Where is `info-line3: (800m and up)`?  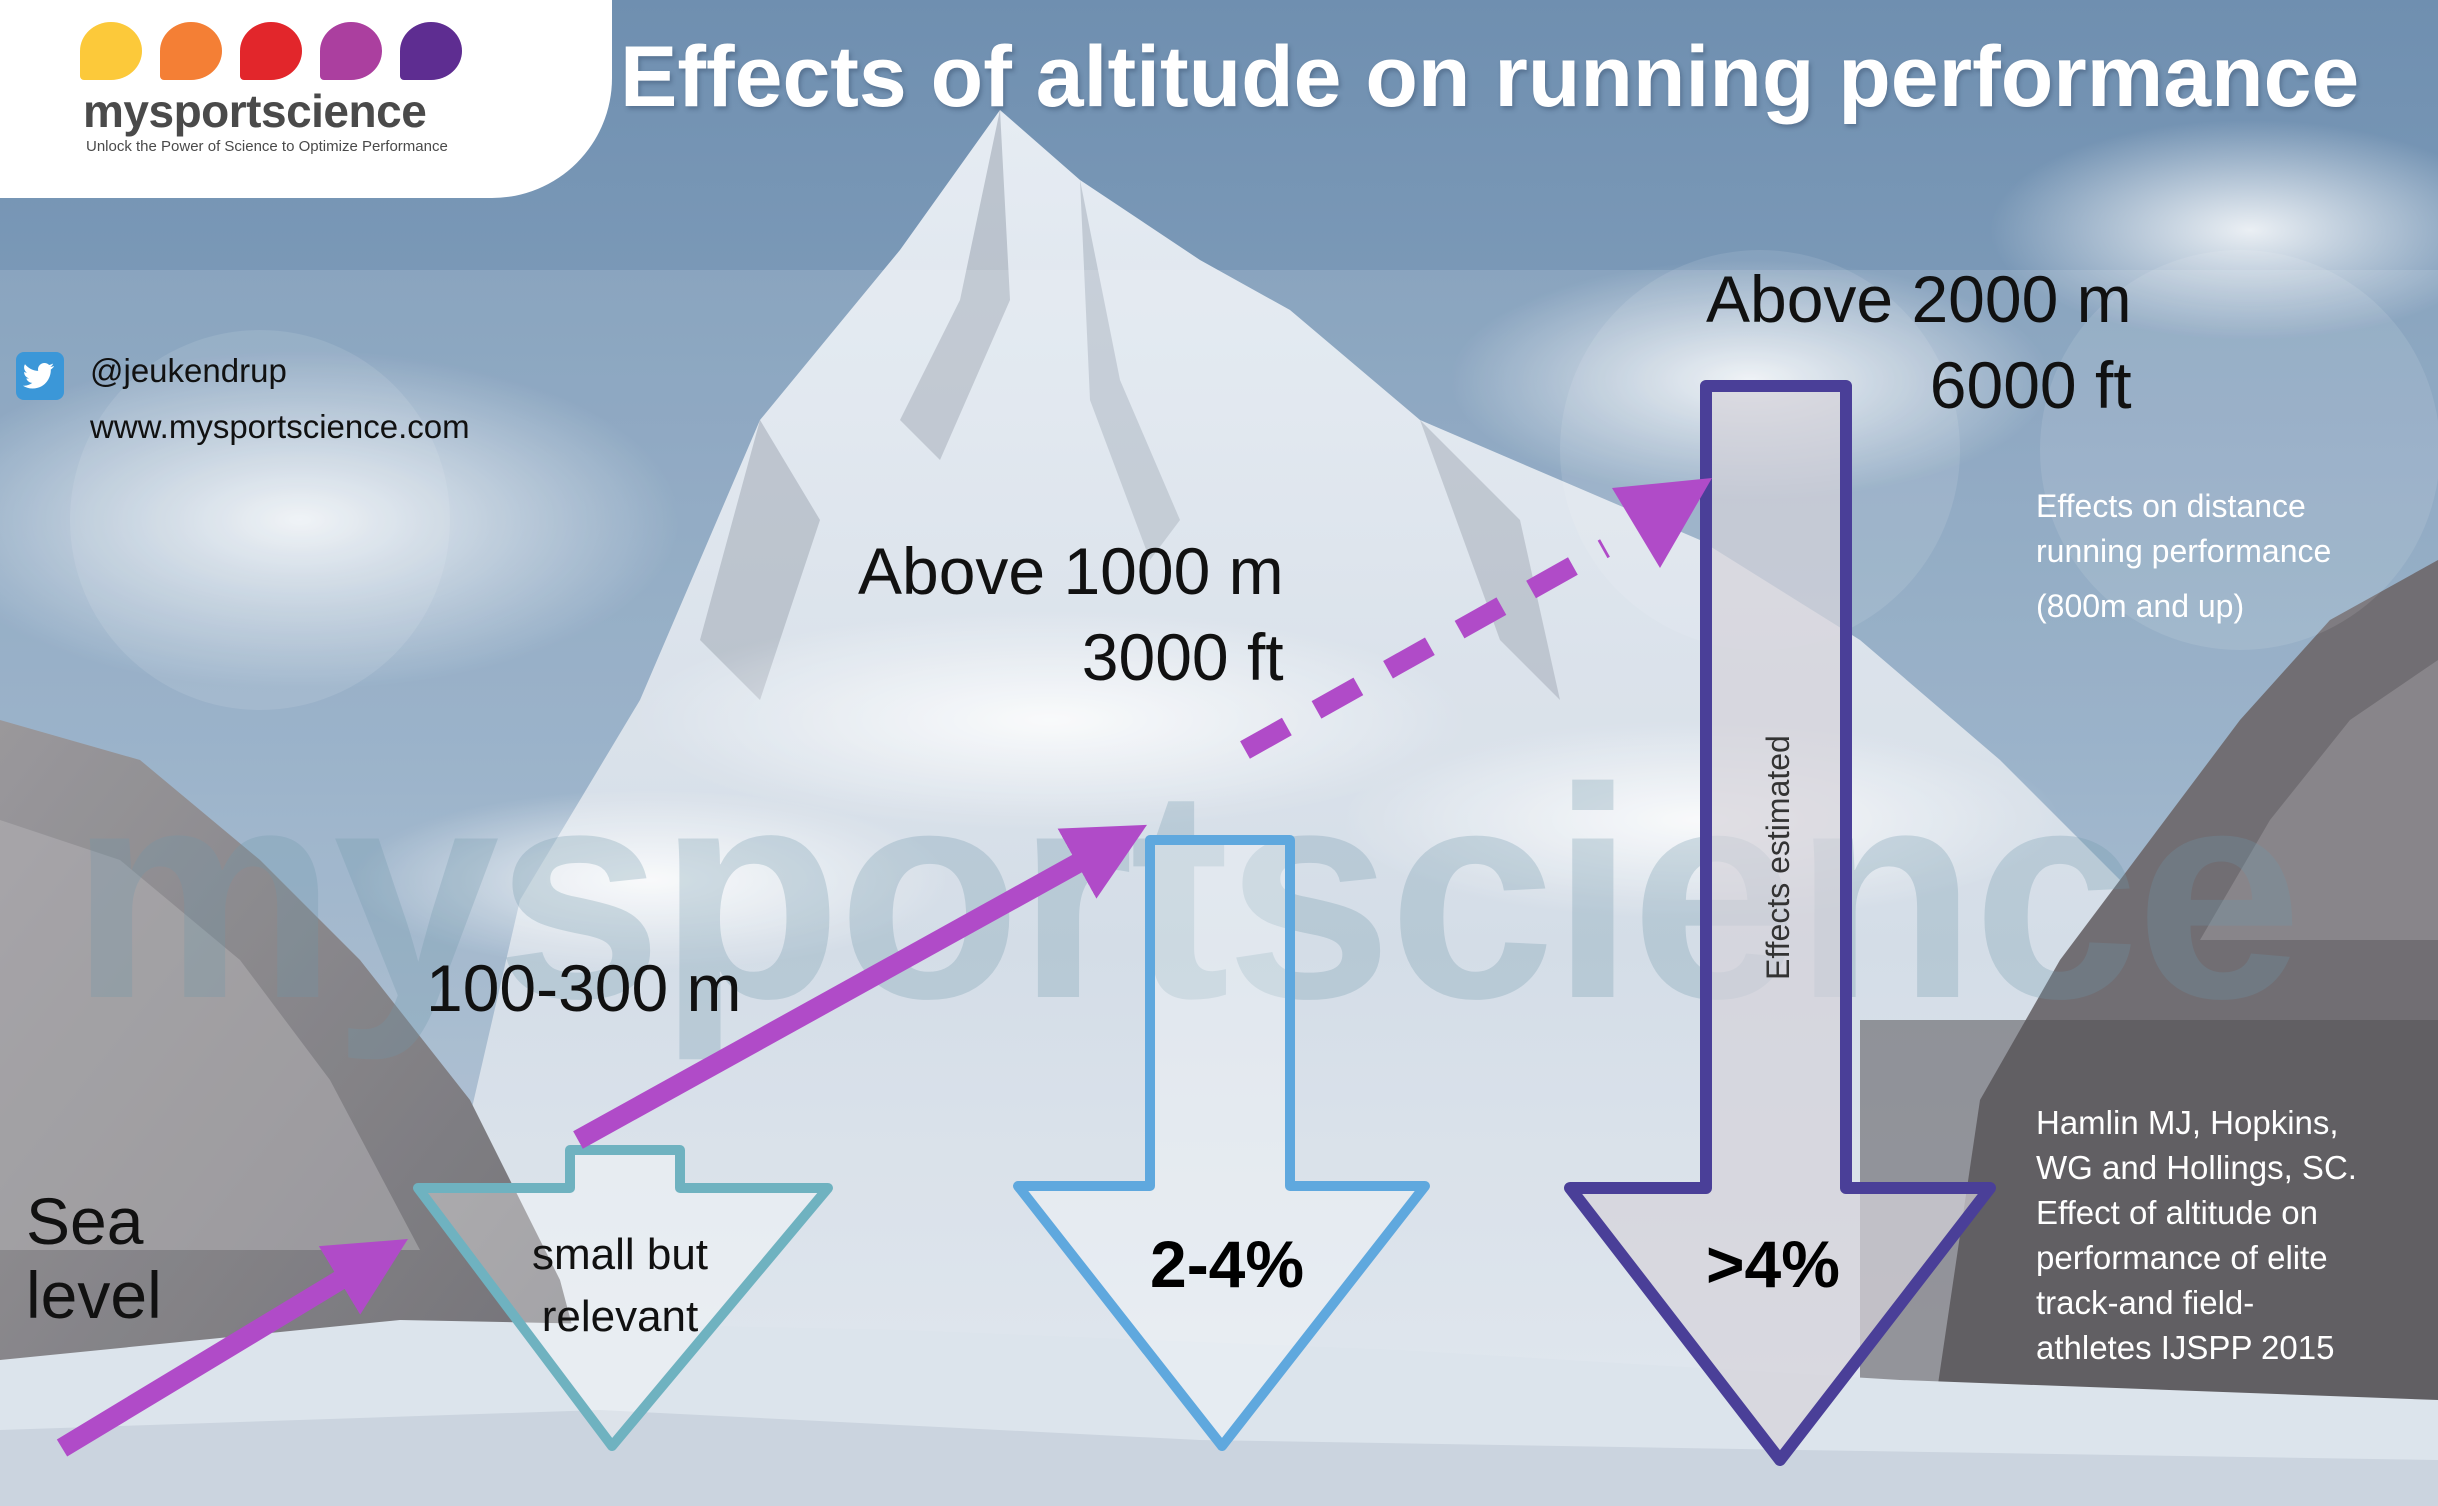 info-line3: (800m and up) is located at coordinates (2140, 606).